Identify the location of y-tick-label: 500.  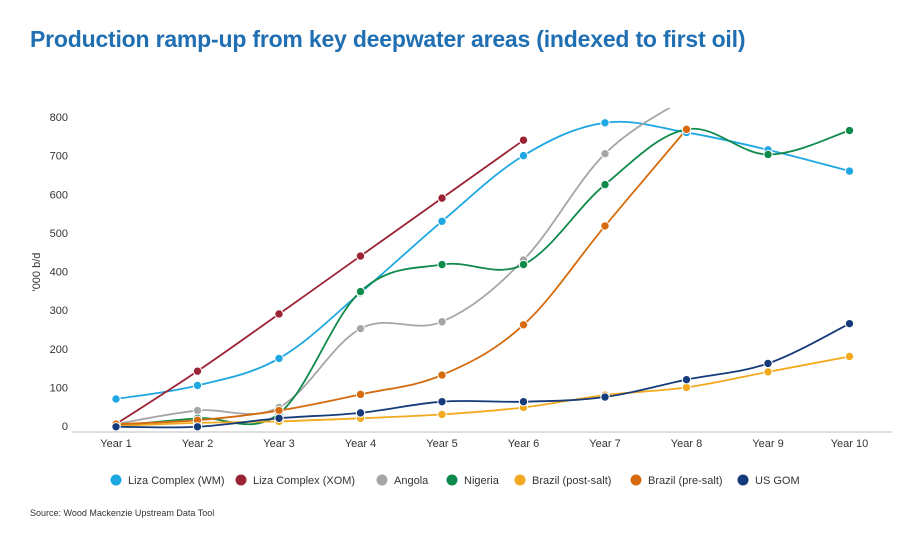
(59, 234).